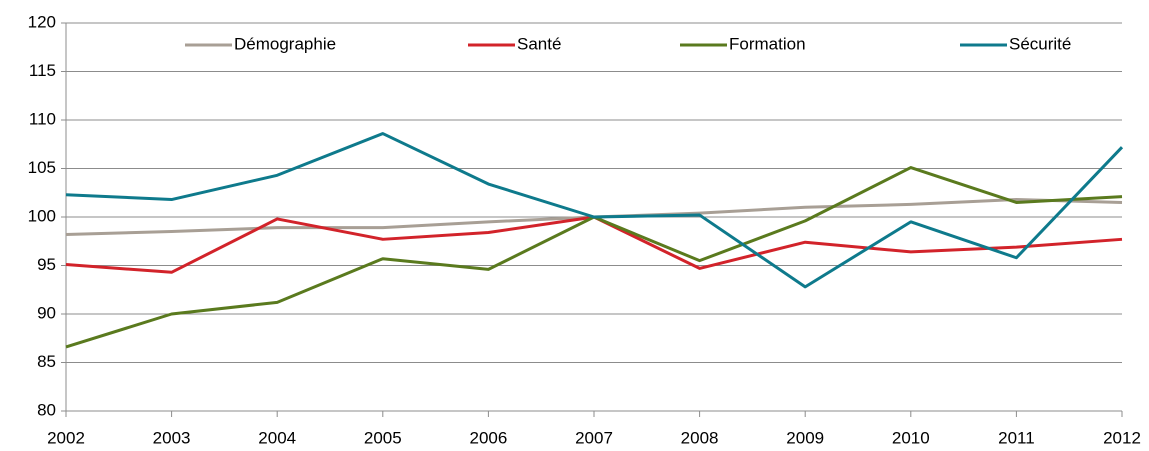  I want to click on y-tick-label: 90, so click(46, 312).